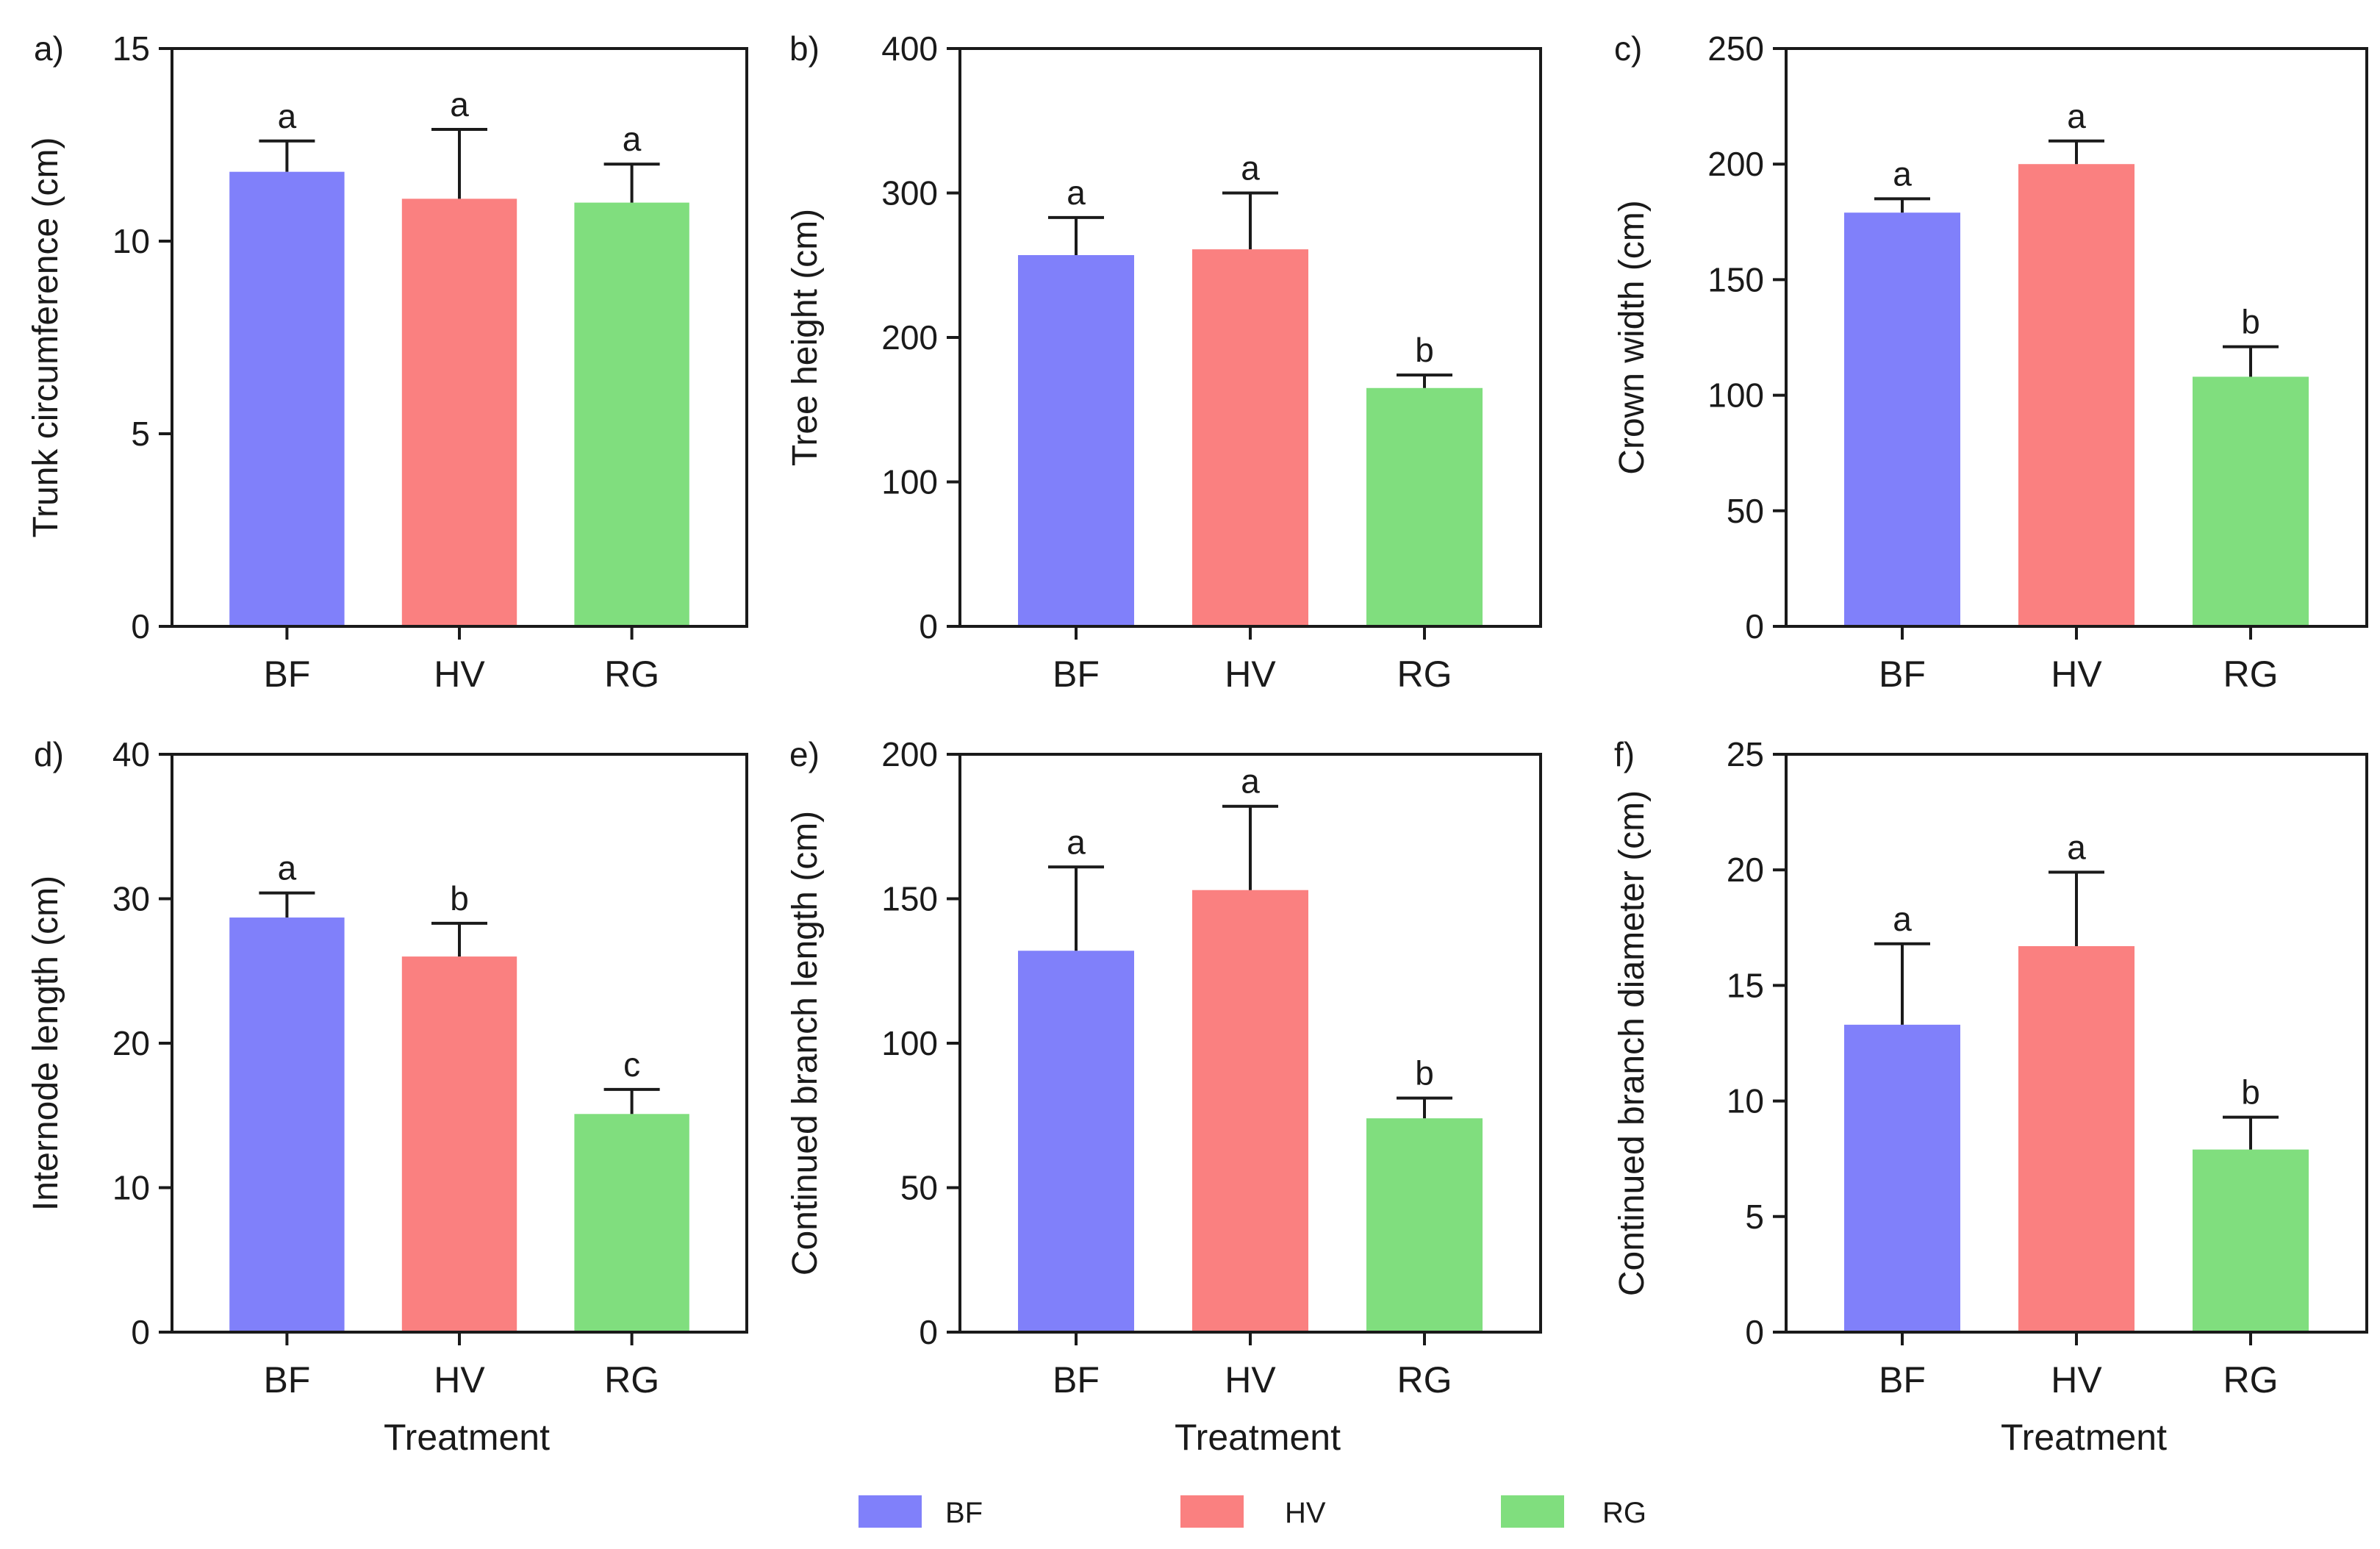  I want to click on sig-letter-c-hv: a, so click(2076, 116).